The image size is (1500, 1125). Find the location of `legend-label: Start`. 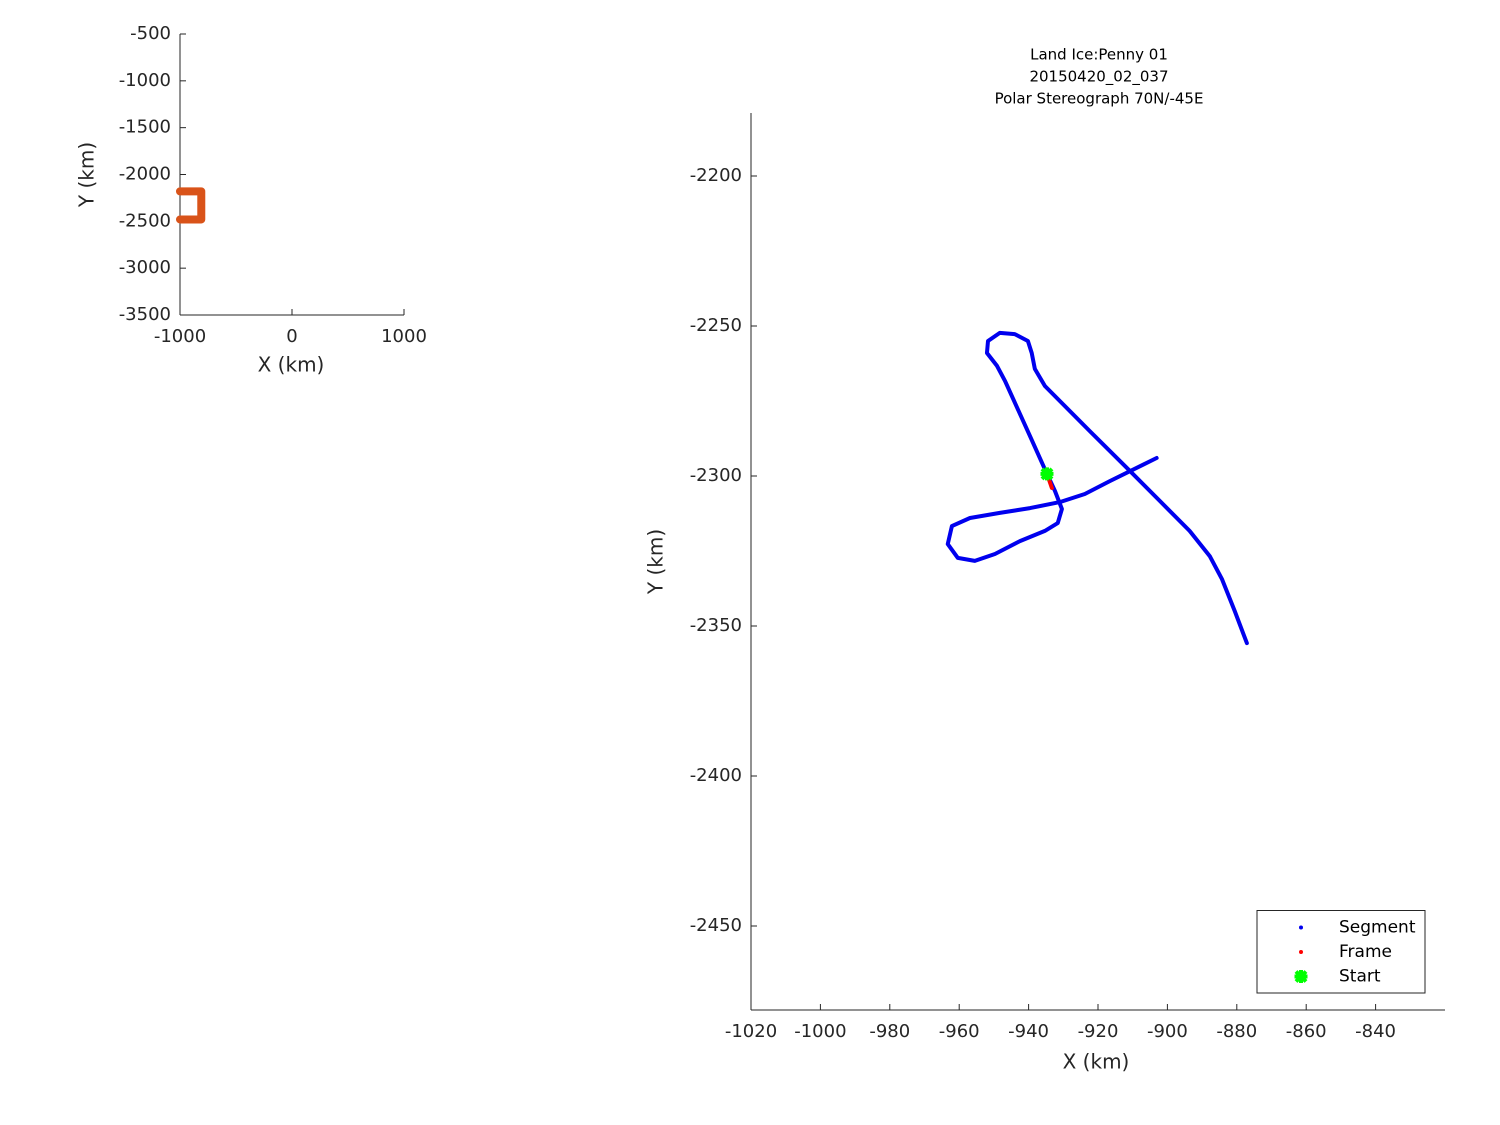

legend-label: Start is located at coordinates (1360, 977).